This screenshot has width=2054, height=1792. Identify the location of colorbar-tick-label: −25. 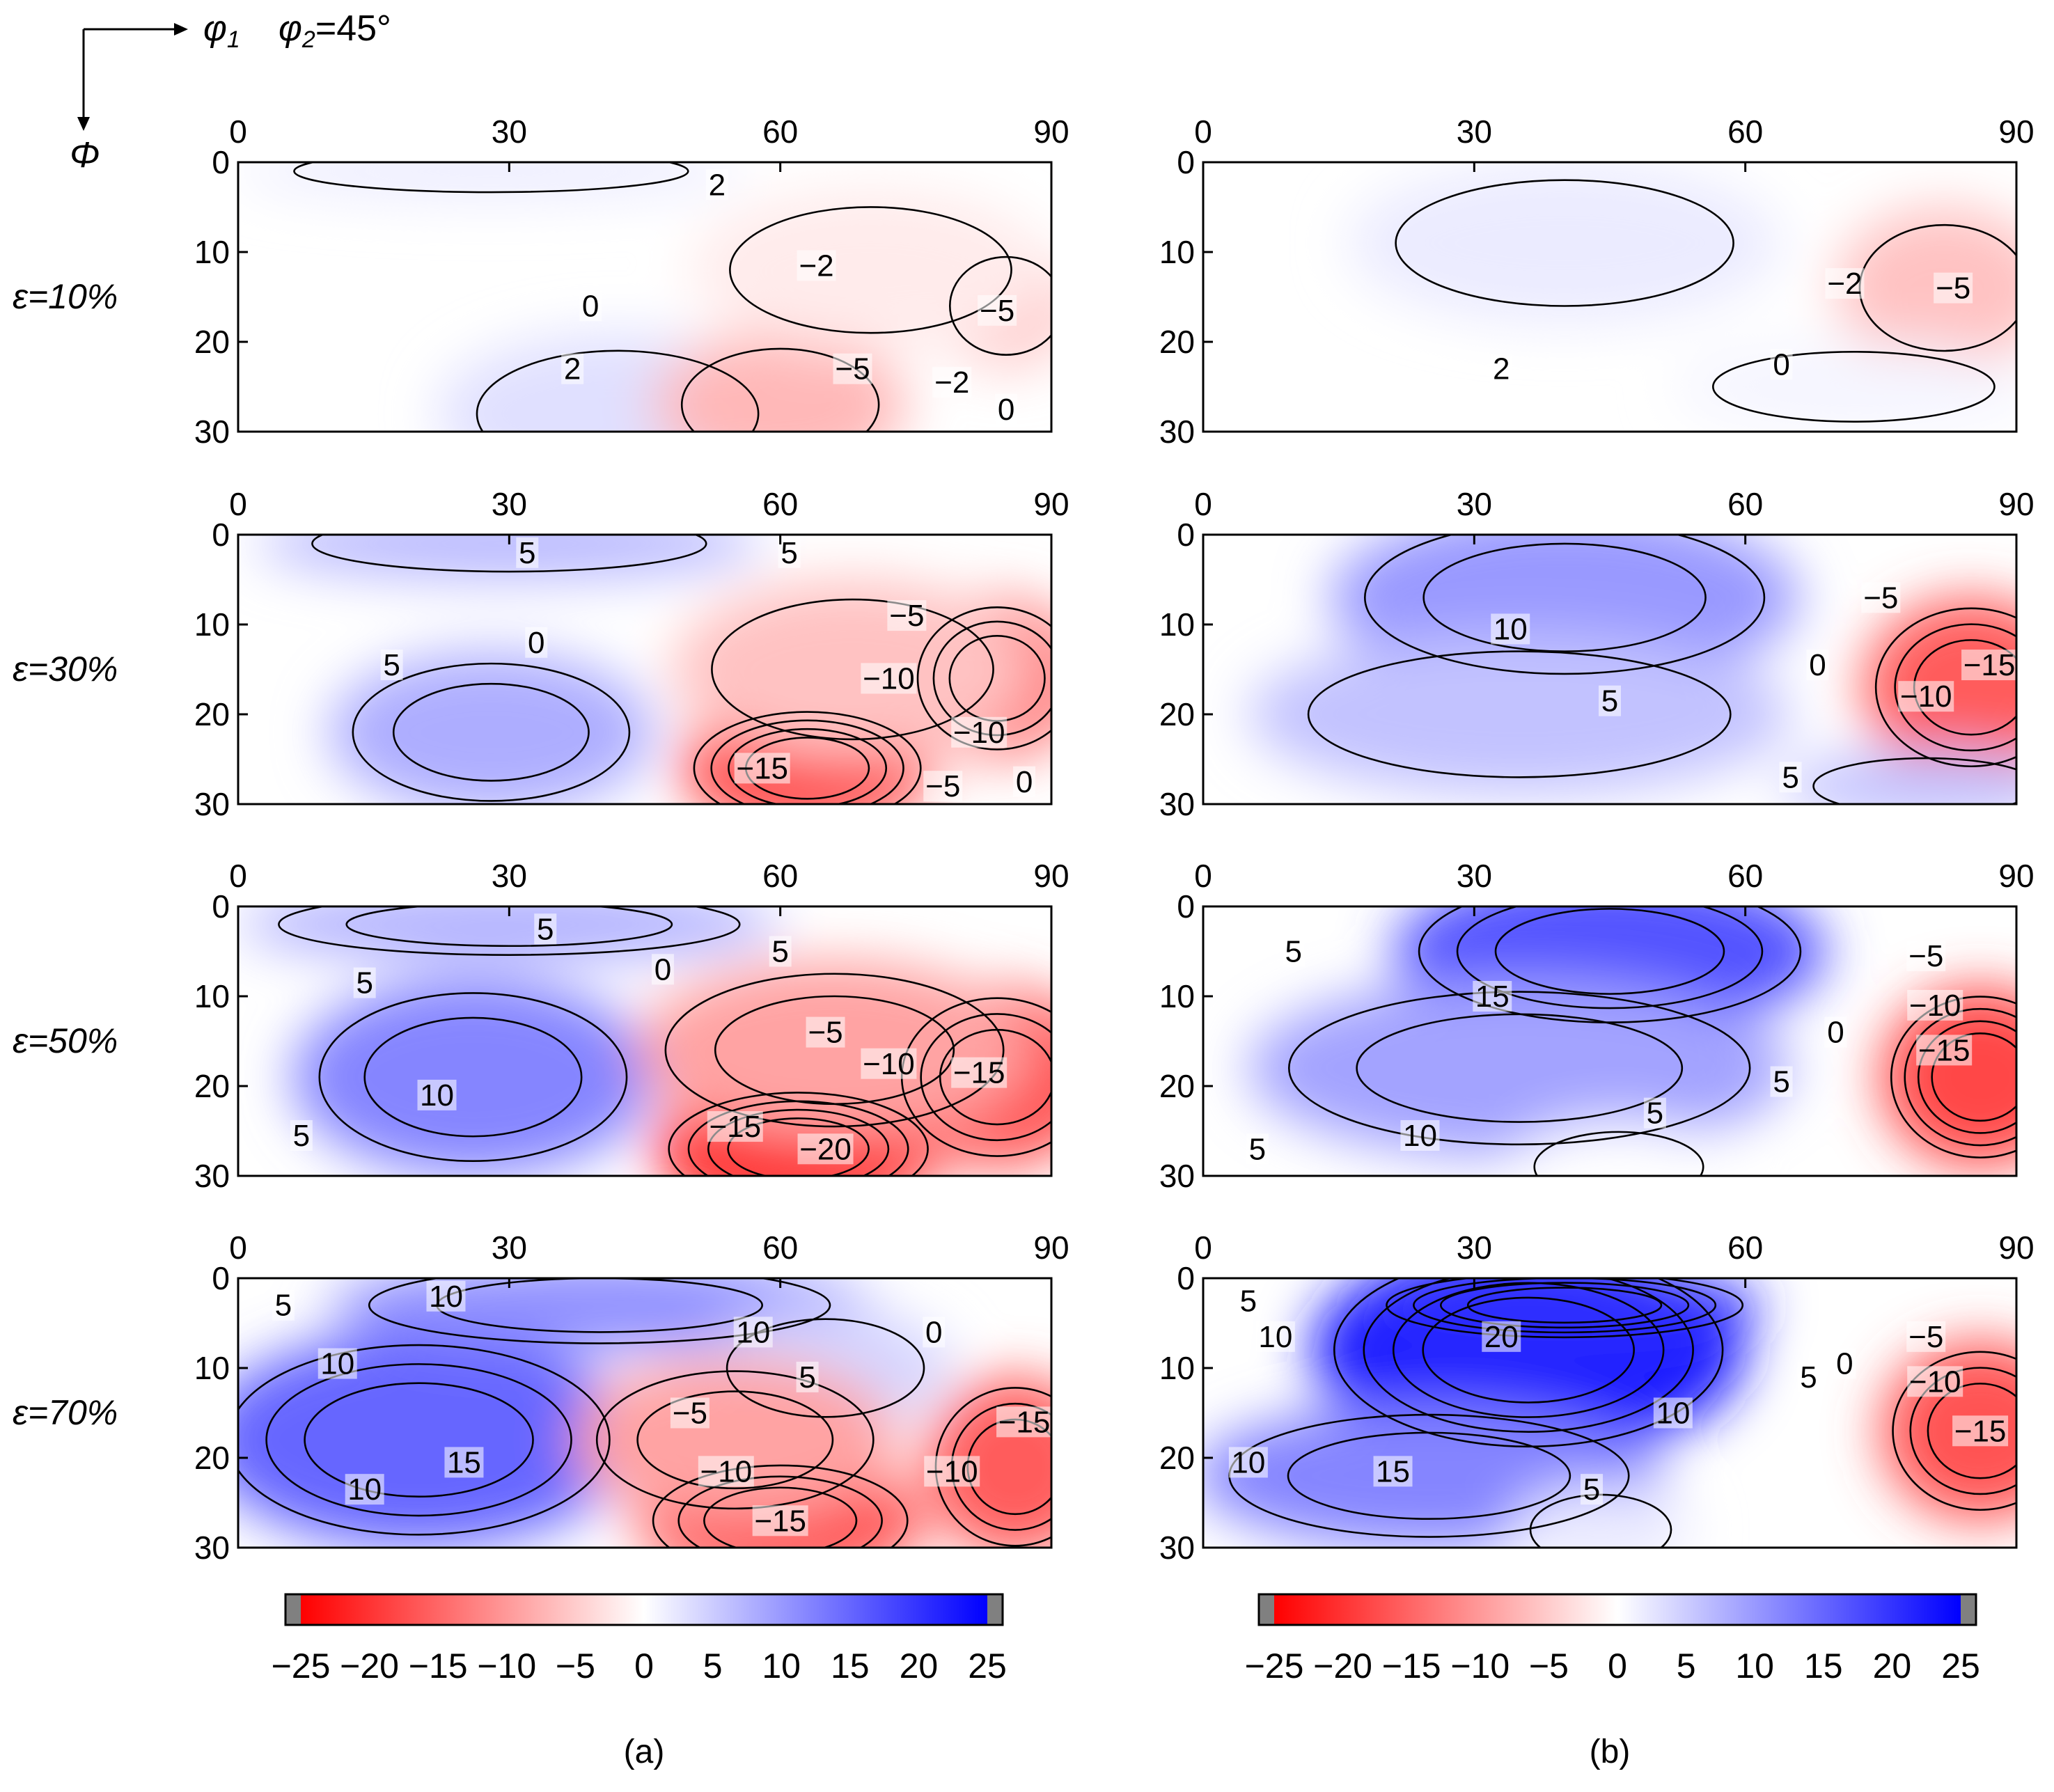
(301, 1665).